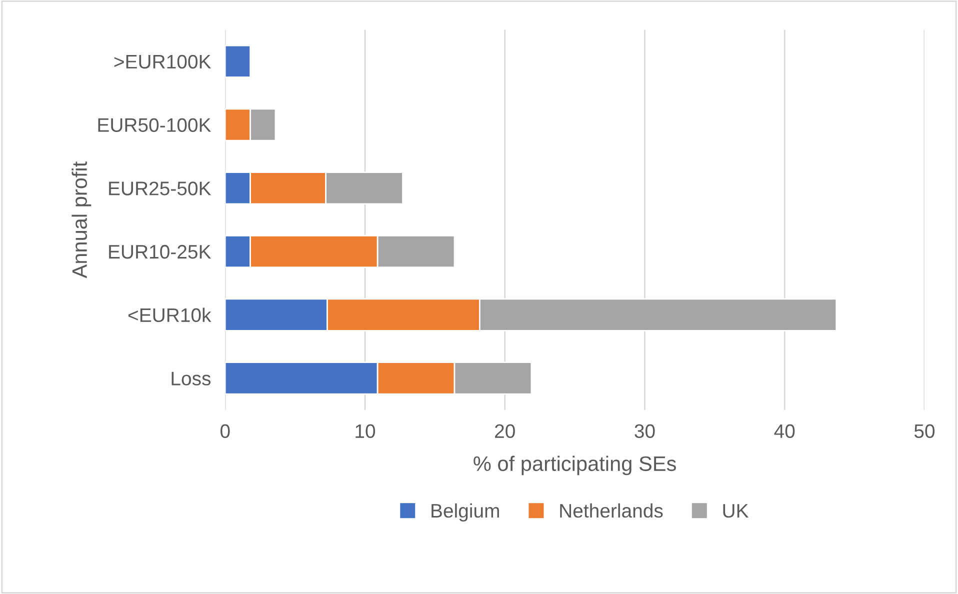 This screenshot has height=594, width=958. I want to click on x-tick-label: 50, so click(924, 431).